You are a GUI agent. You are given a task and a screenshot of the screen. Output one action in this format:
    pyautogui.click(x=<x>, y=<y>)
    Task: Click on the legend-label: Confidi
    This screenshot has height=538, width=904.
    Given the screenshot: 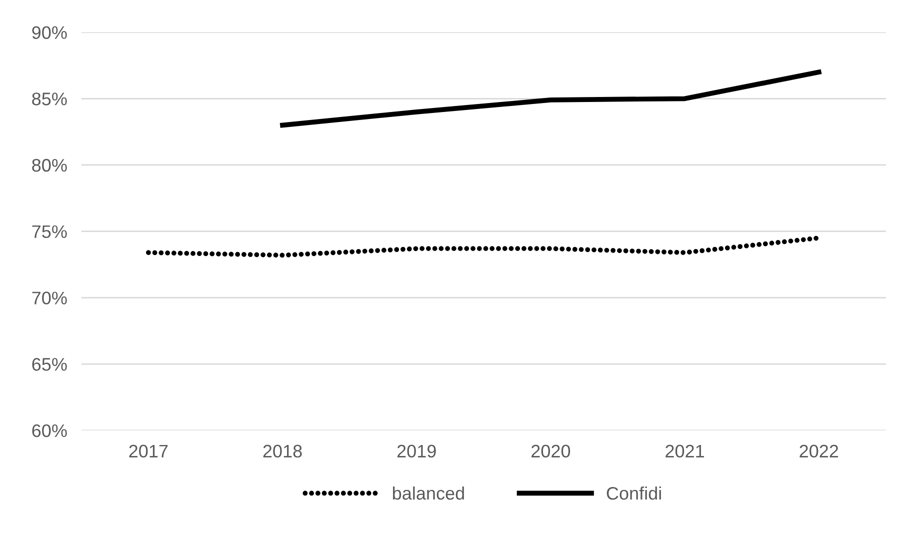 What is the action you would take?
    pyautogui.click(x=633, y=493)
    